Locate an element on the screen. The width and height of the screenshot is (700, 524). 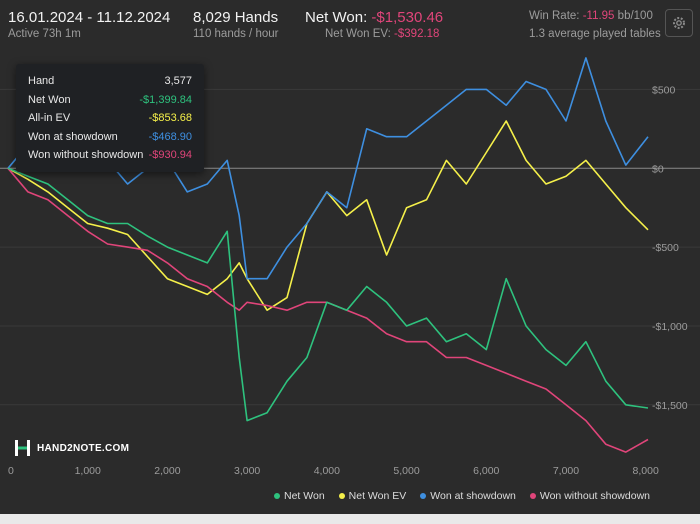
y-tick-label: $500 is located at coordinates (664, 90).